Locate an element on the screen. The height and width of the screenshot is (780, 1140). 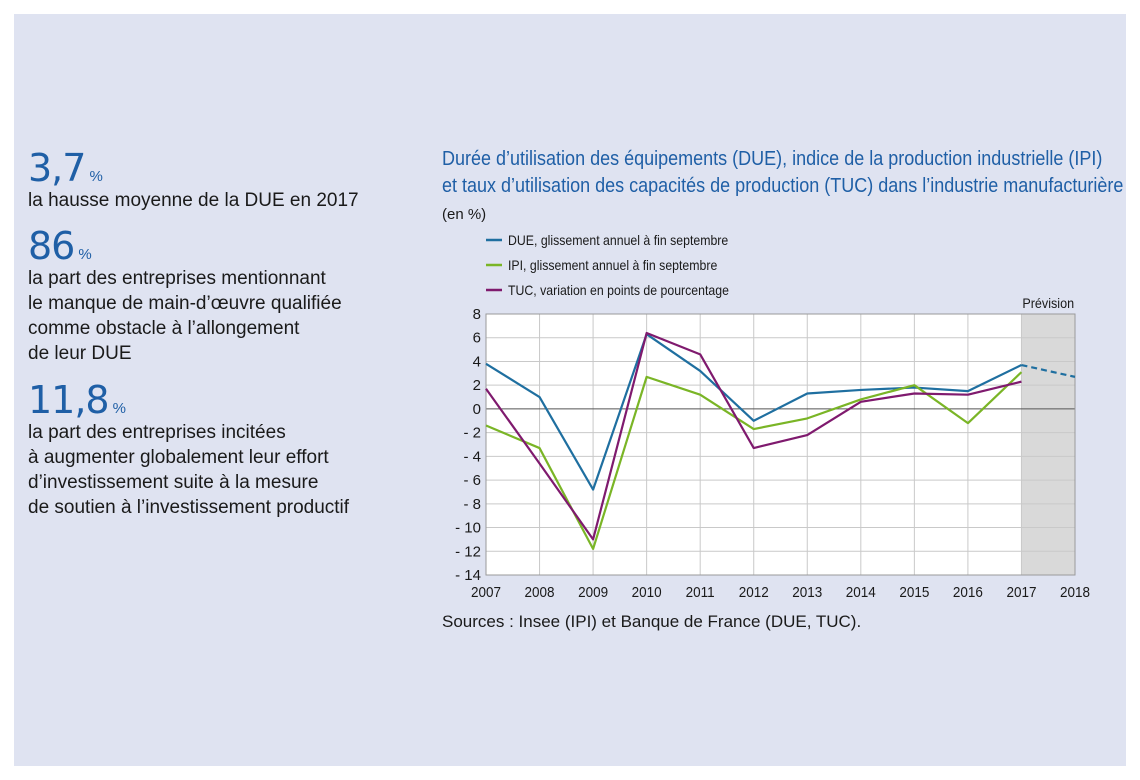
x-tick-label: 2015 is located at coordinates (914, 592).